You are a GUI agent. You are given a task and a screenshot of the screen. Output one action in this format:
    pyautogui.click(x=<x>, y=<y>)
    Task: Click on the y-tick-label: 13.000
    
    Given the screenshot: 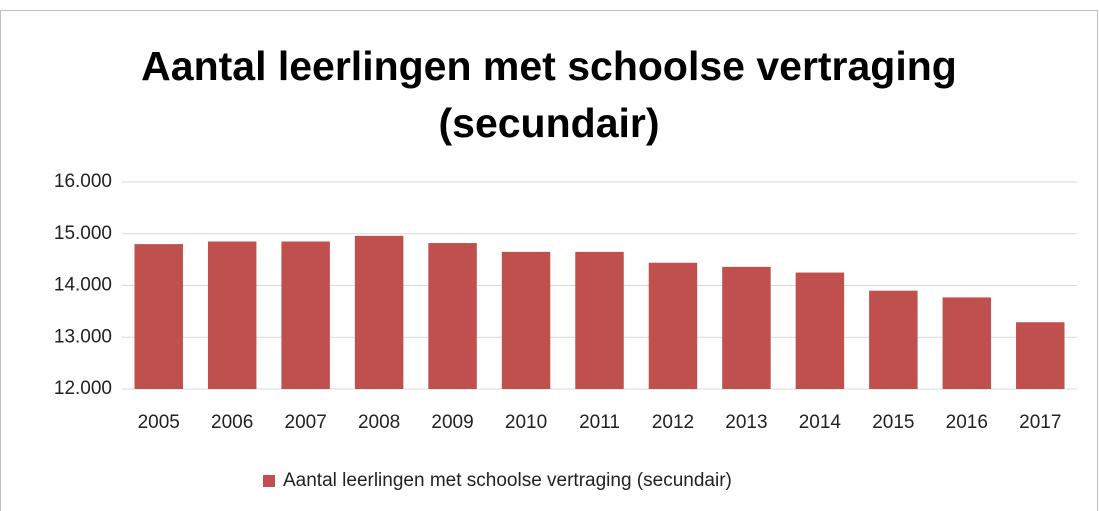 What is the action you would take?
    pyautogui.click(x=83, y=336)
    